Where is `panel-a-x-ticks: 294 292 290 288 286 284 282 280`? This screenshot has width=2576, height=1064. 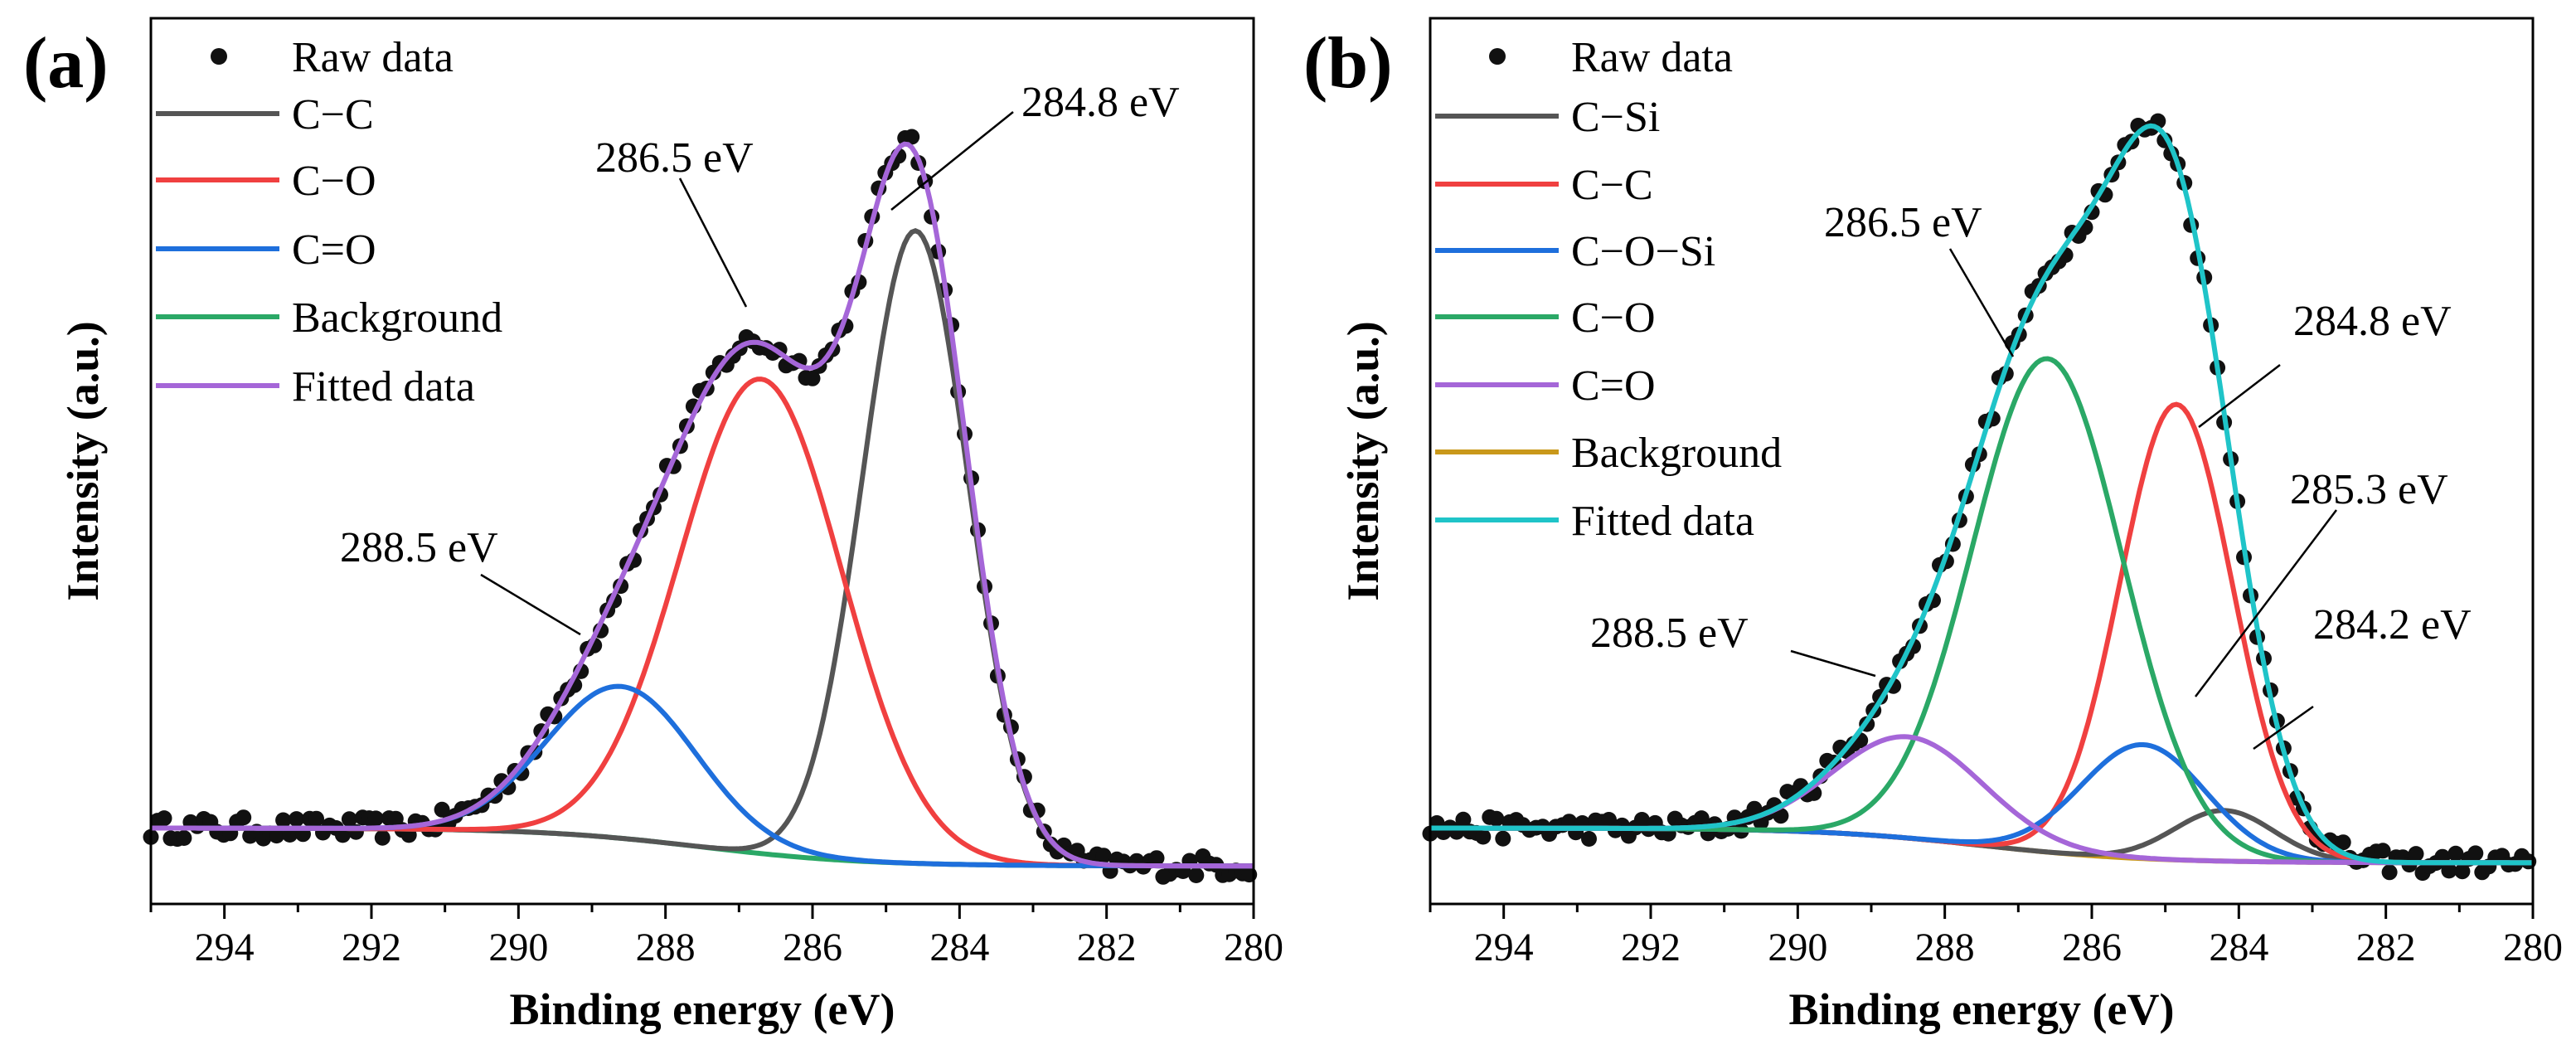
panel-a-x-ticks: 294 292 290 288 286 284 282 280 is located at coordinates (716, 936).